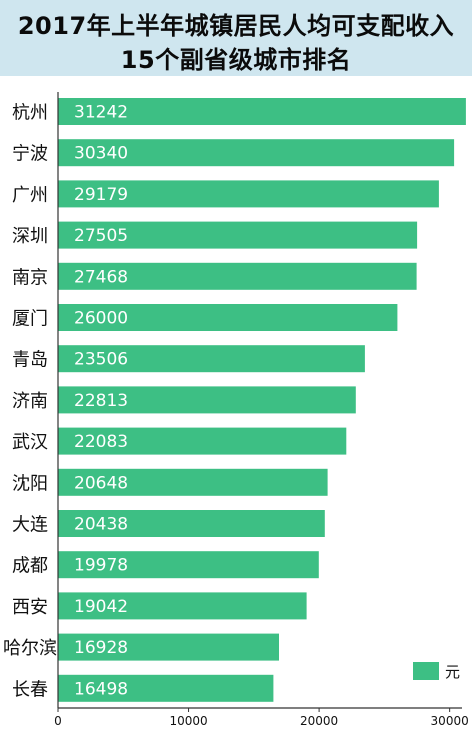 This screenshot has height=731, width=472. Describe the element at coordinates (30, 154) in the screenshot. I see `category-label: 宁波` at that location.